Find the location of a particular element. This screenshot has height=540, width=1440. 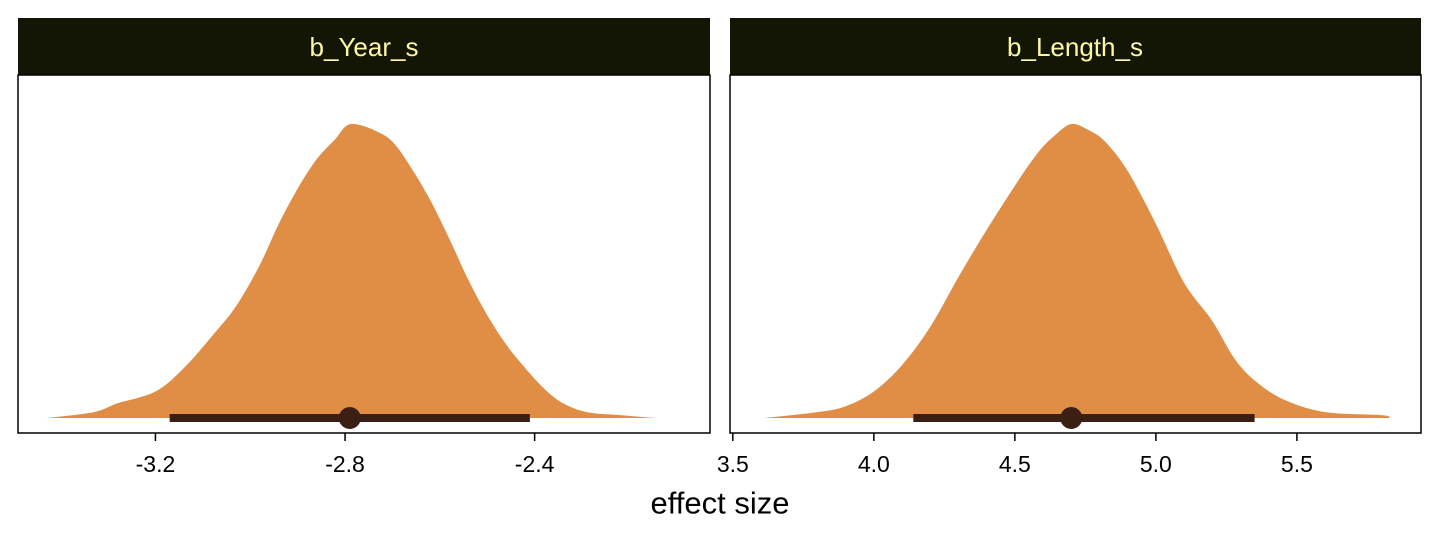

x-tick-label: 3.5 is located at coordinates (733, 464).